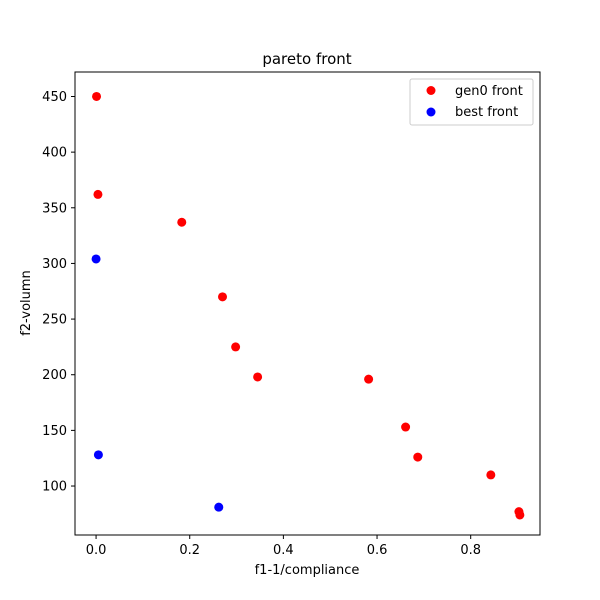 The height and width of the screenshot is (600, 600). Describe the element at coordinates (96, 550) in the screenshot. I see `x-tick-label: 0.0` at that location.